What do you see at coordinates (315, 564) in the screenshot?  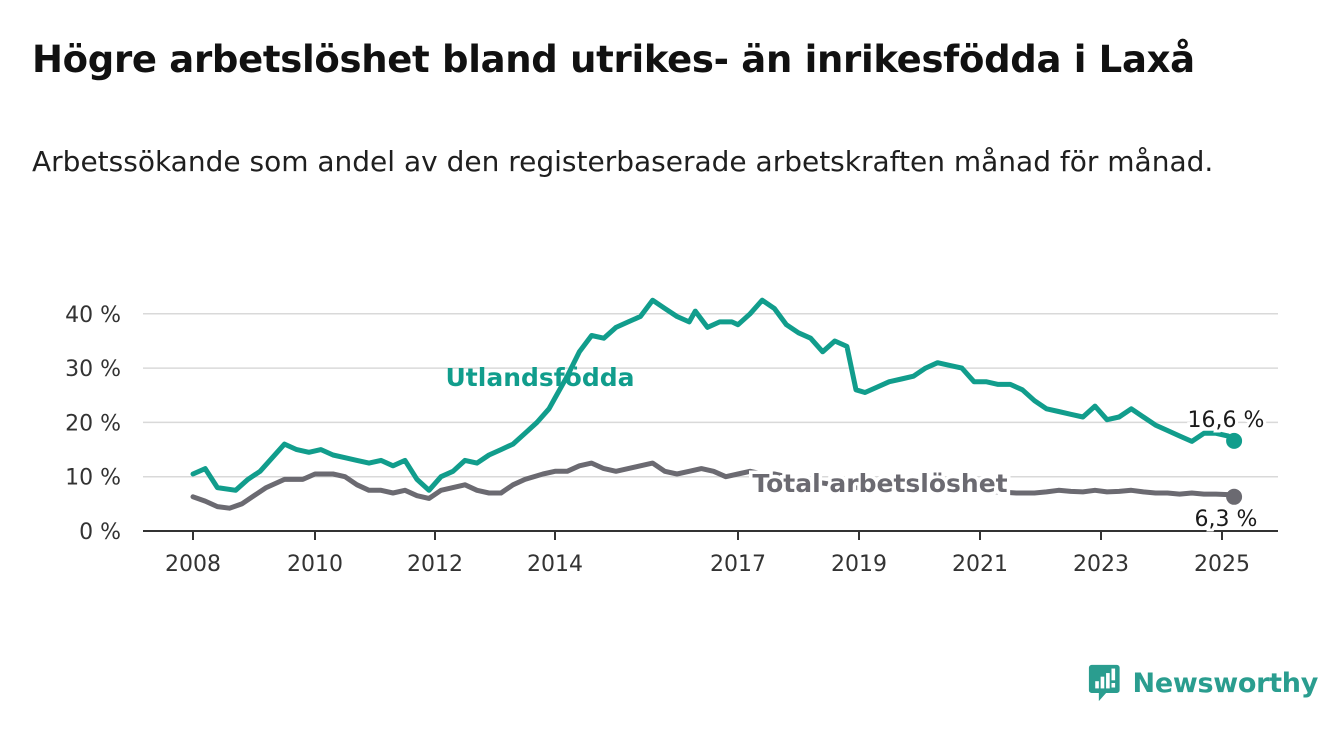 I see `x-tick-label: 2010` at bounding box center [315, 564].